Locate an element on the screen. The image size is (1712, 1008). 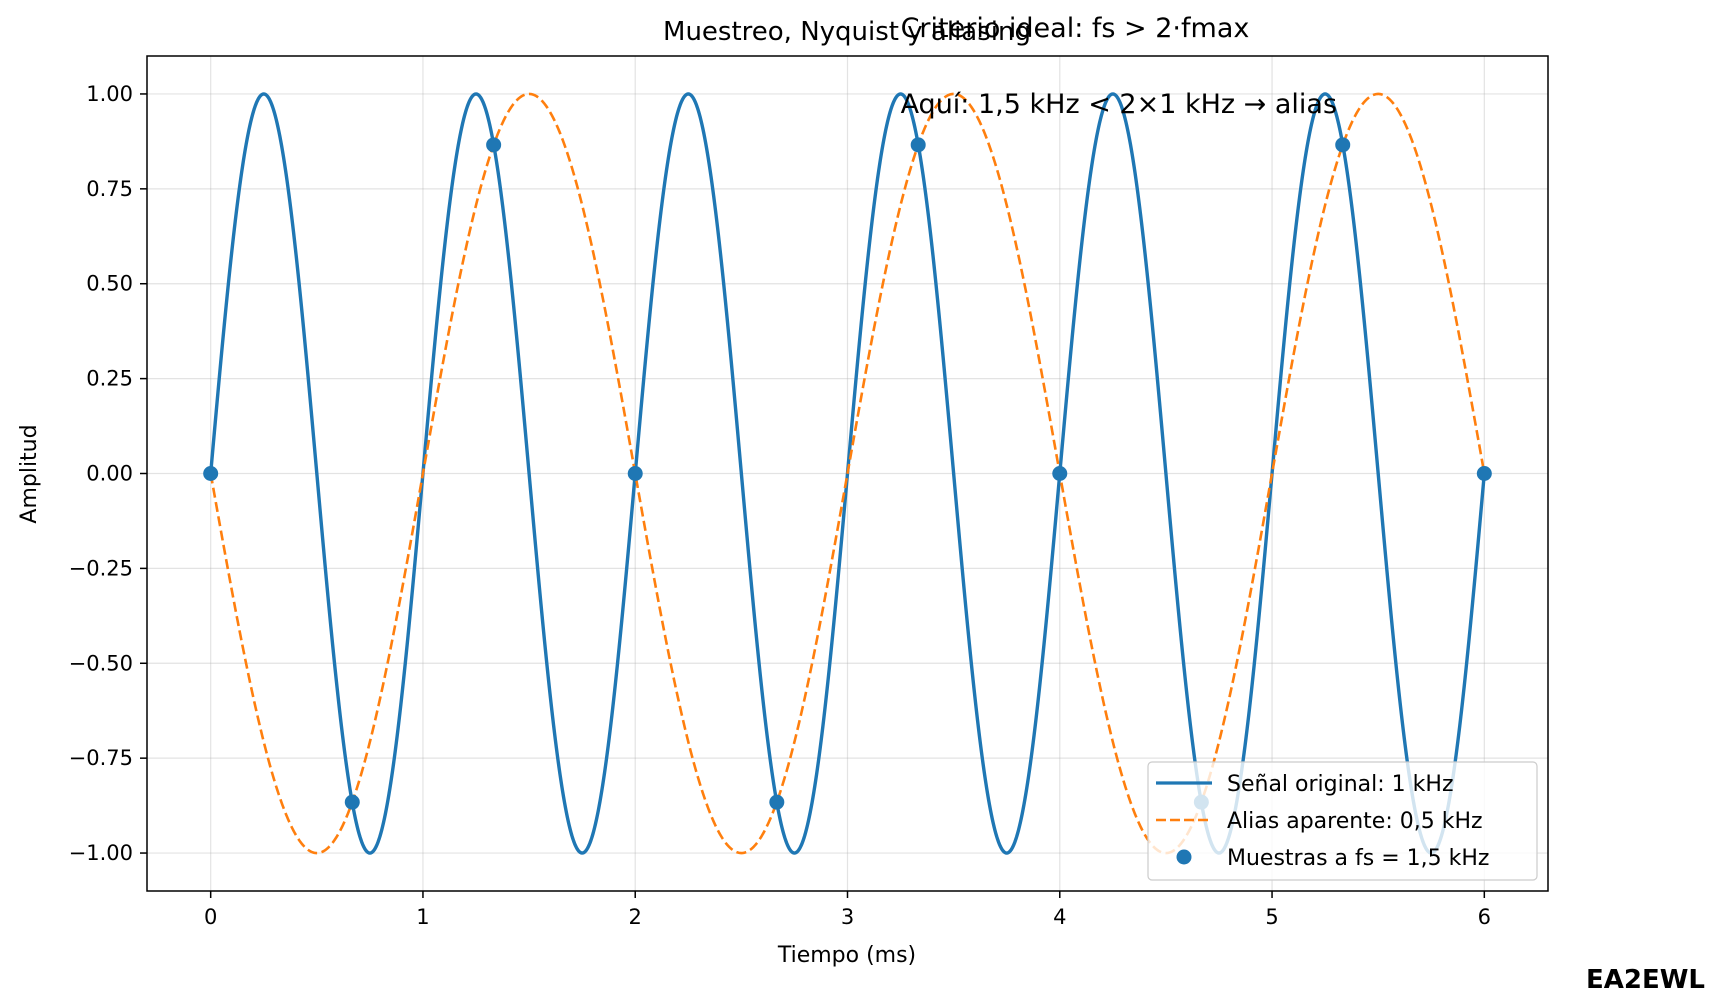
y-axis: 1.00 0.75 0.50 0.25 0.00 −0.25 −0.50 −0.75 −1.00 is located at coordinates (108, 473).